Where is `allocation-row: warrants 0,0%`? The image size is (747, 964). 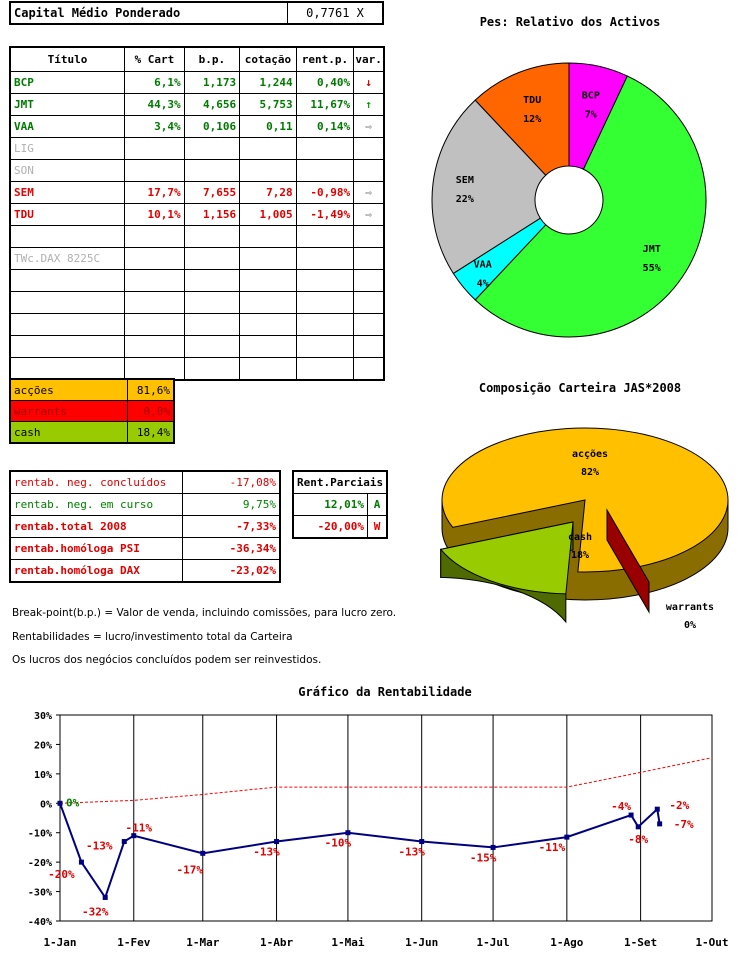
allocation-row: warrants 0,0% is located at coordinates (92, 411).